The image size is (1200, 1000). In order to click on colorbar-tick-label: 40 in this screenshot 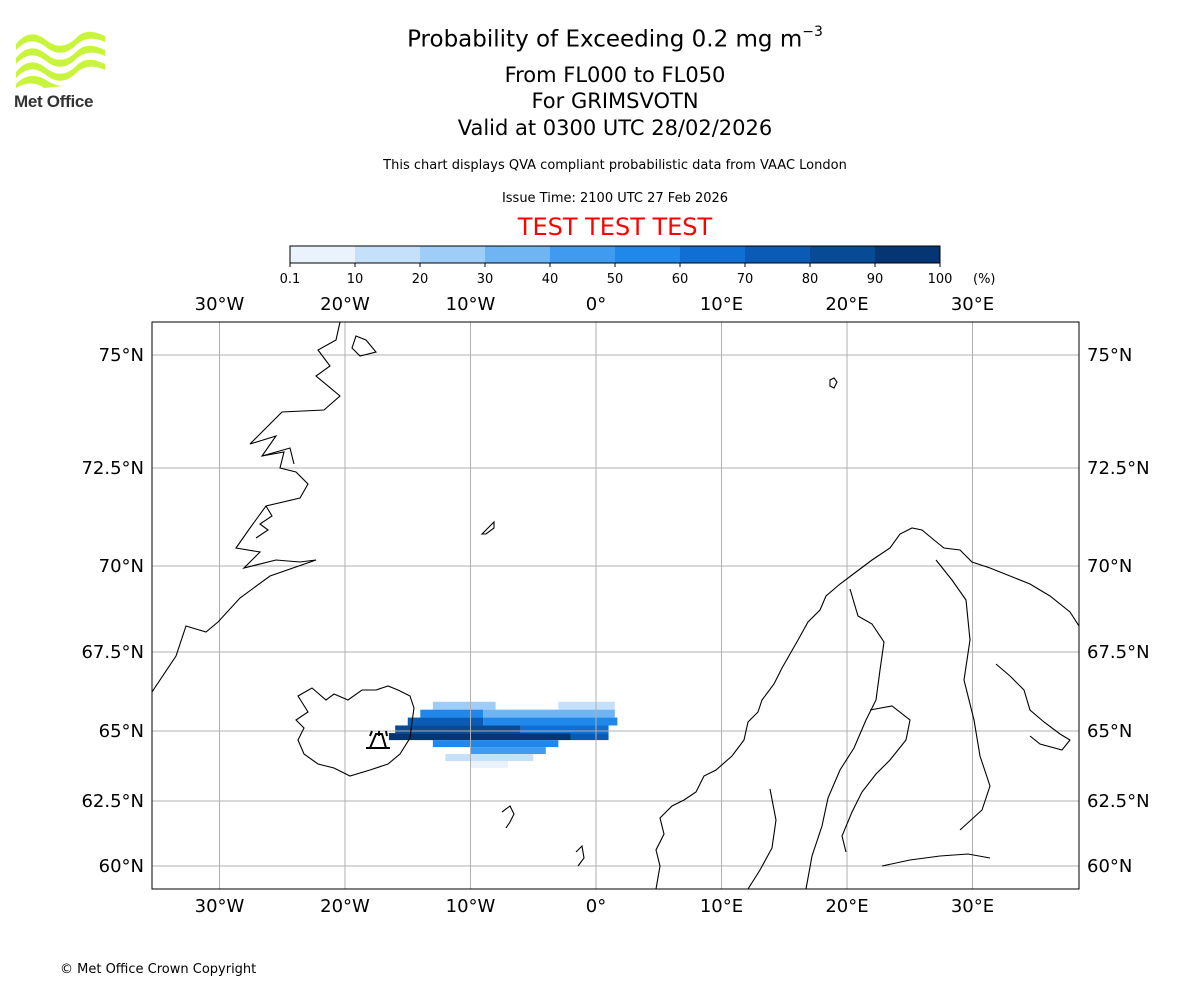, I will do `click(550, 279)`.